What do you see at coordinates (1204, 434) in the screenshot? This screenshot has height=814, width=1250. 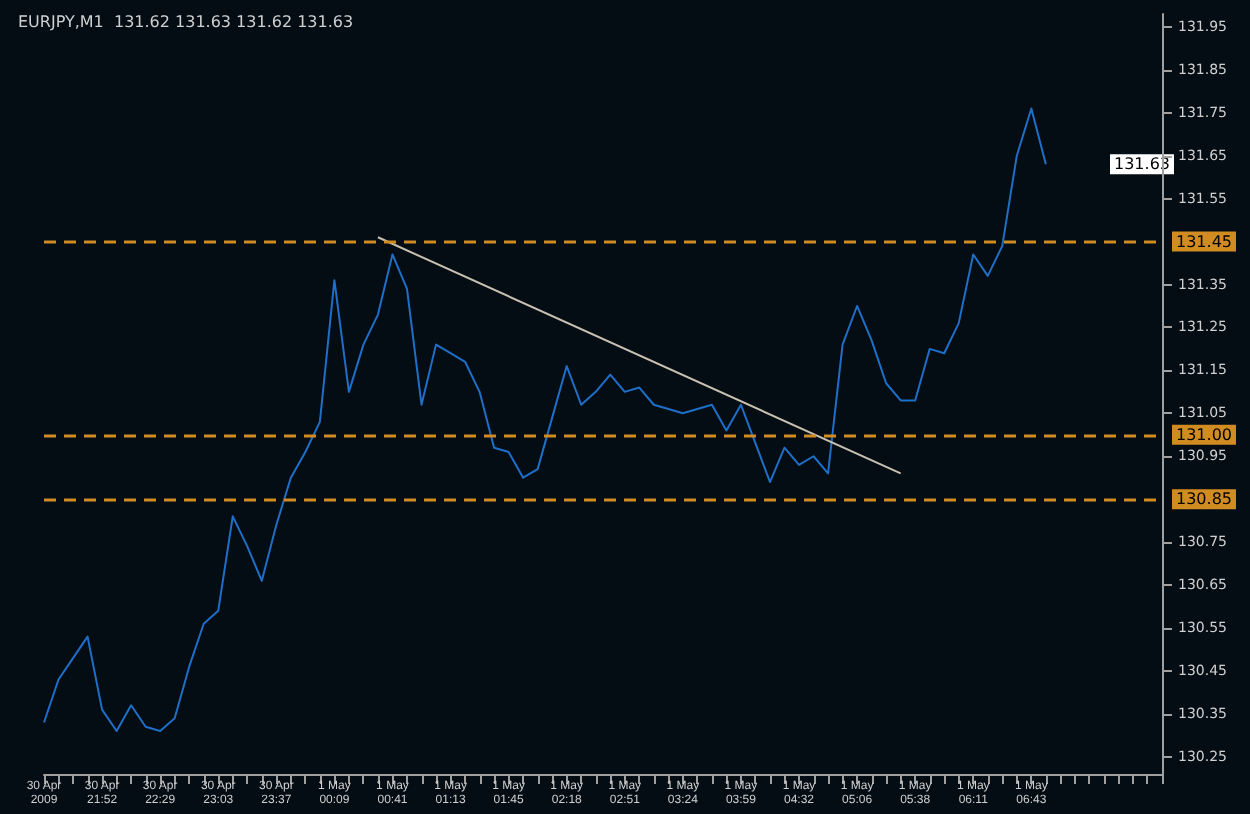 I see `ref-line-label: 131.00` at bounding box center [1204, 434].